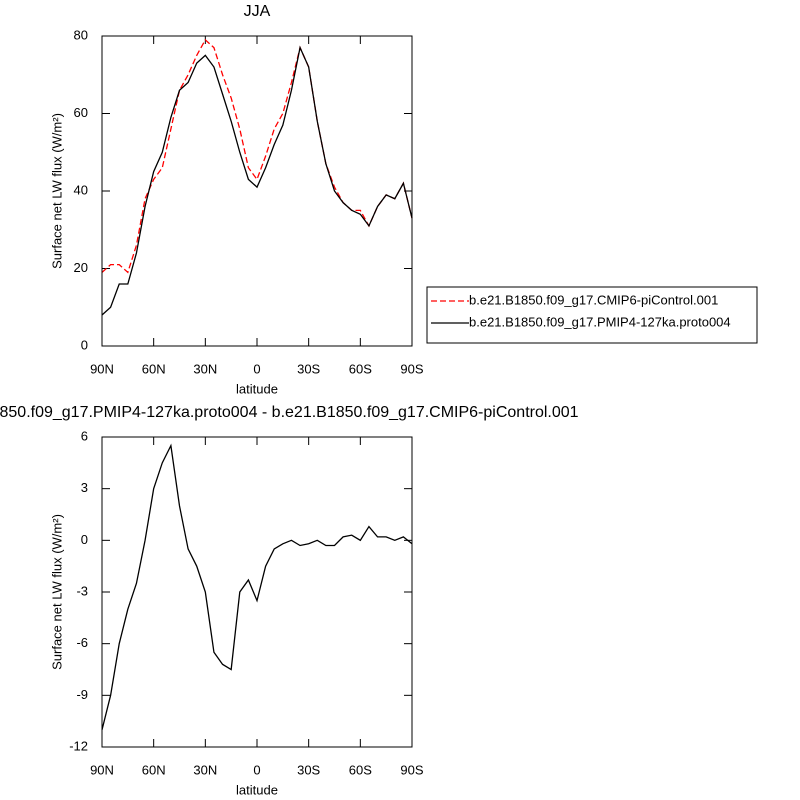  What do you see at coordinates (84, 435) in the screenshot?
I see `y-tick-label: 6` at bounding box center [84, 435].